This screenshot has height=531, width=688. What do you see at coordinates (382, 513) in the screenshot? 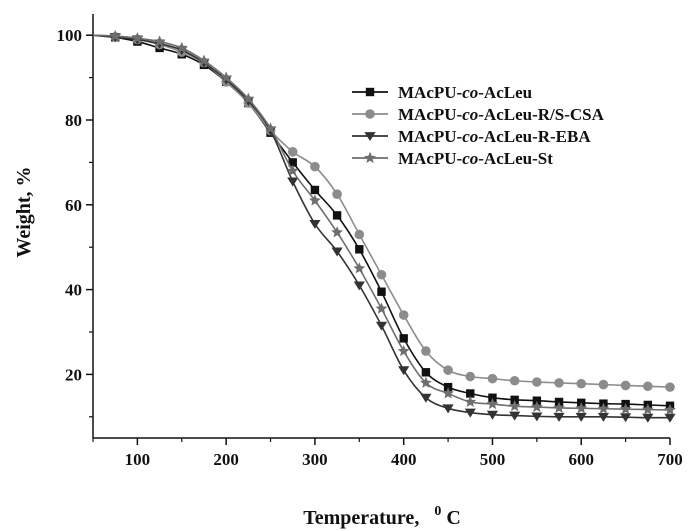
I see `x-axis-title: Temperature, 0 C` at bounding box center [382, 513].